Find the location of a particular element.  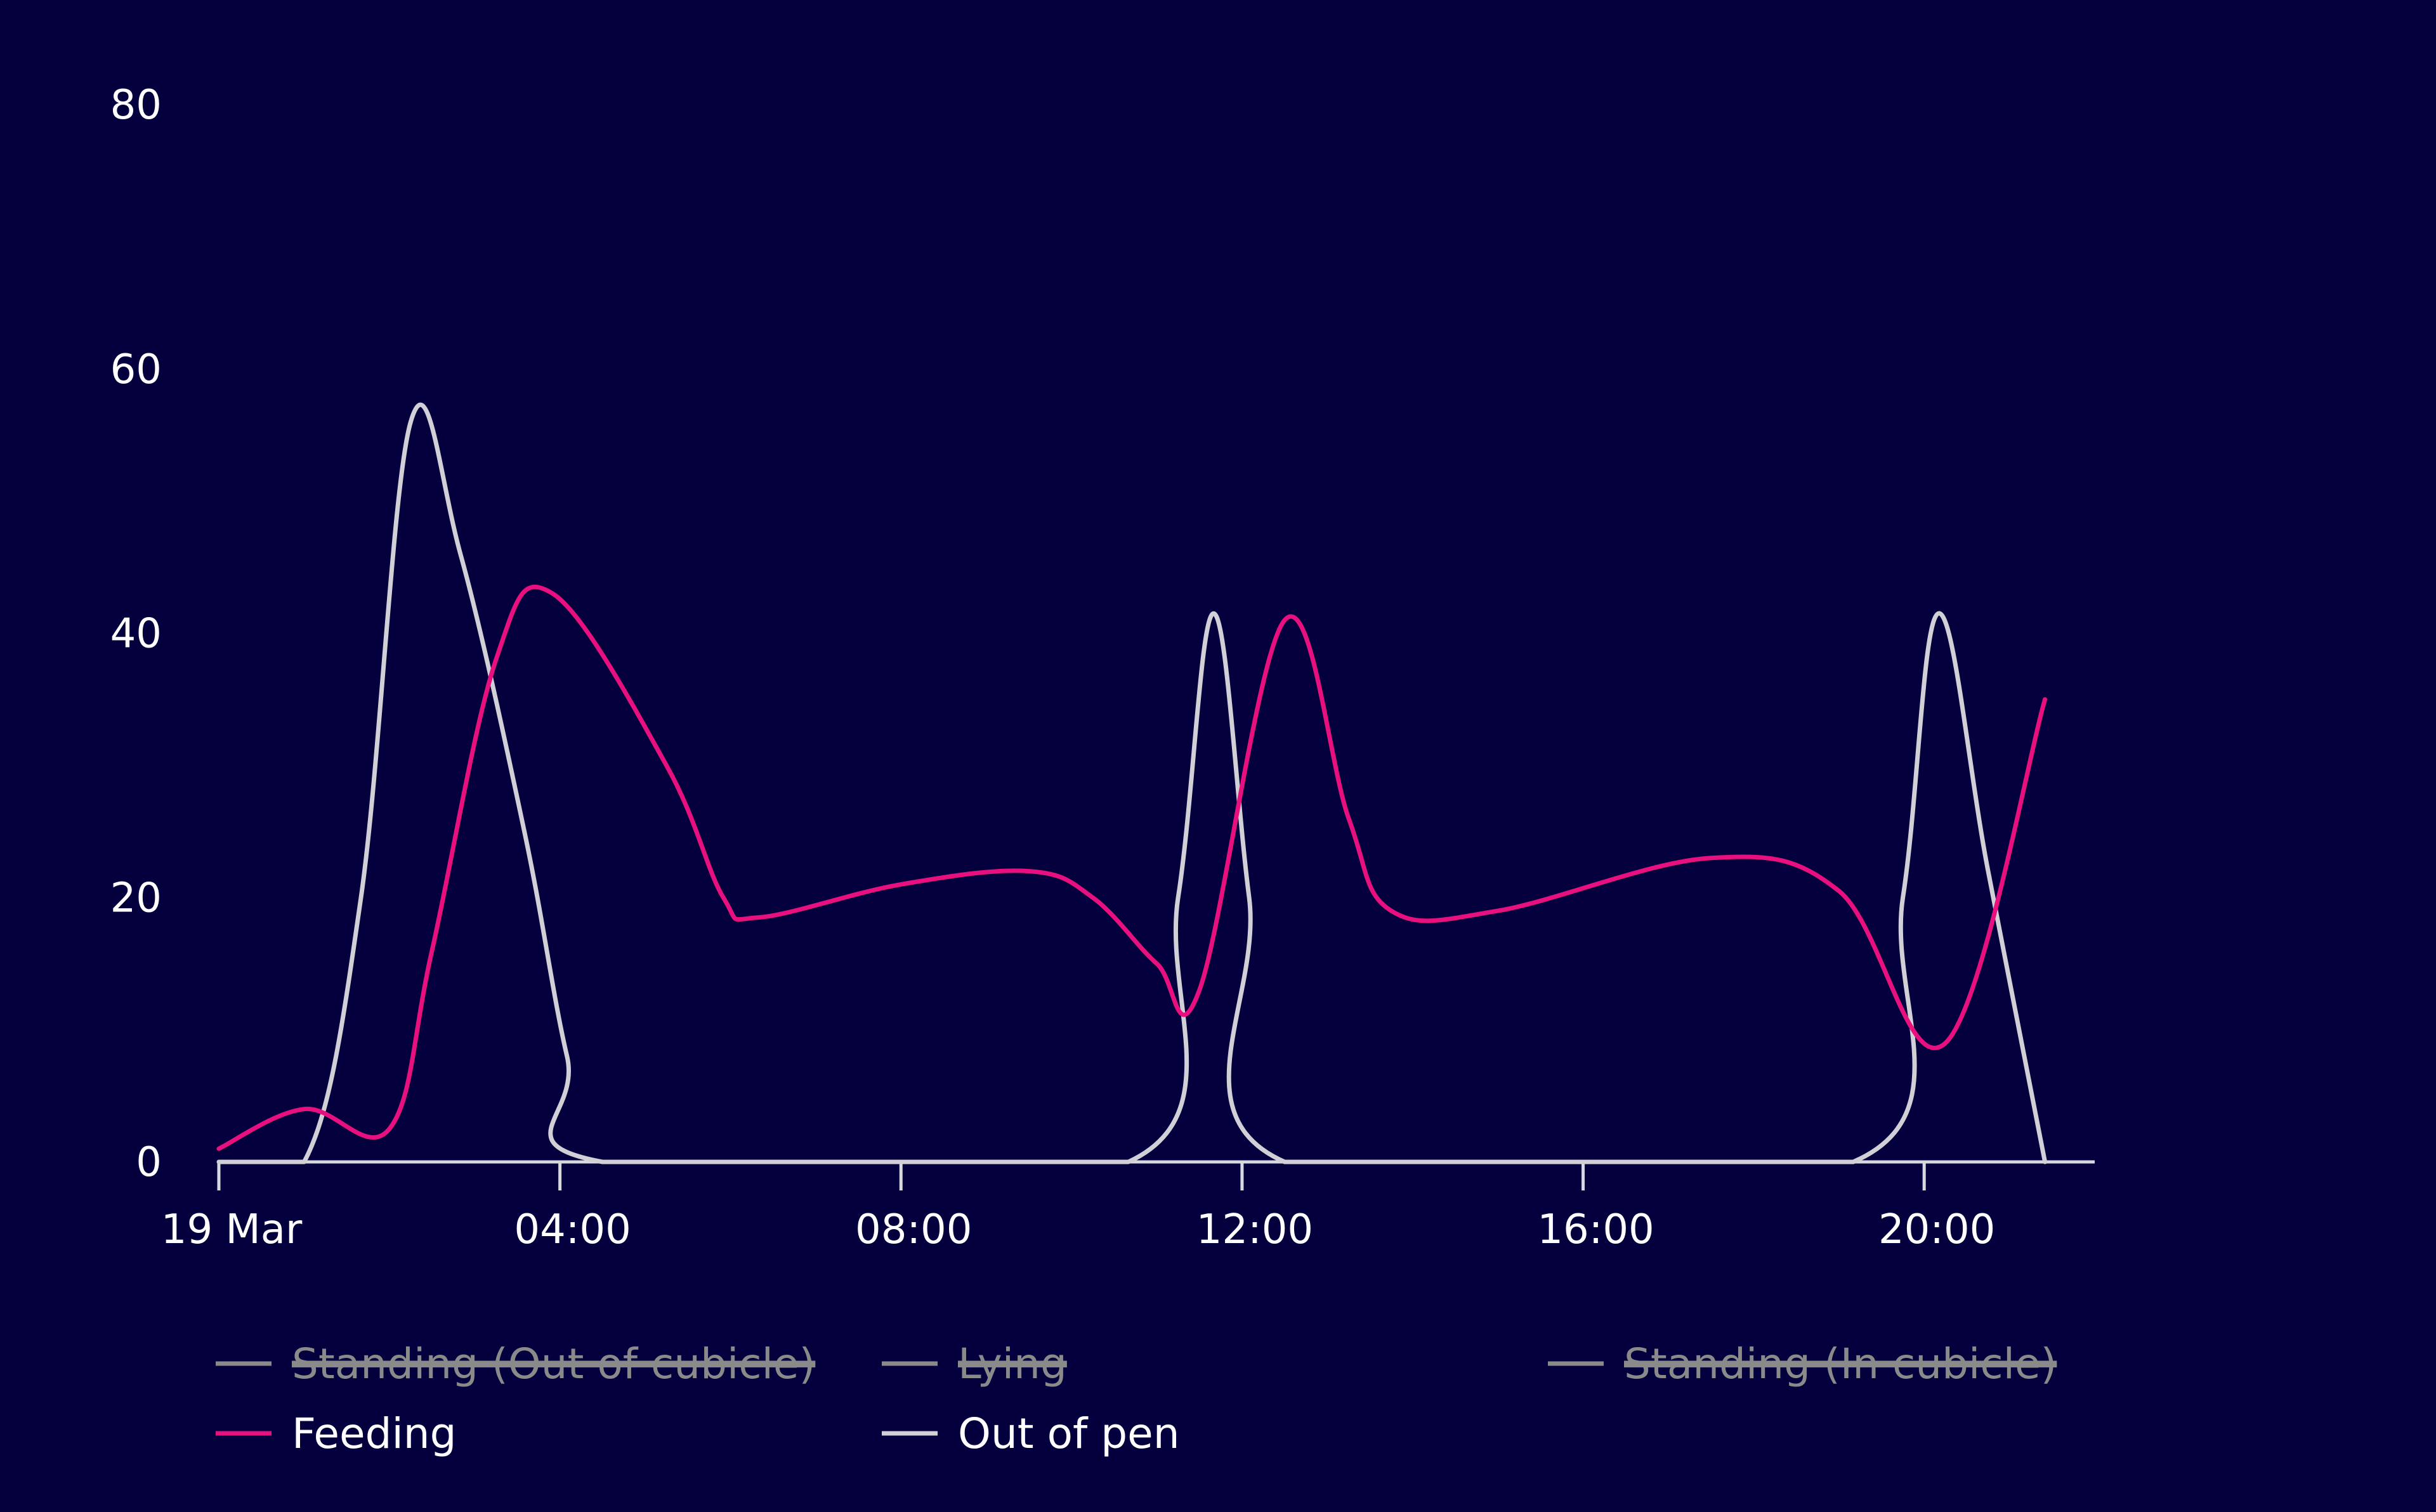

x-axis: 19 Mar 04:00 08:00 12:00 16:00 20:00 is located at coordinates (1128, 1206).